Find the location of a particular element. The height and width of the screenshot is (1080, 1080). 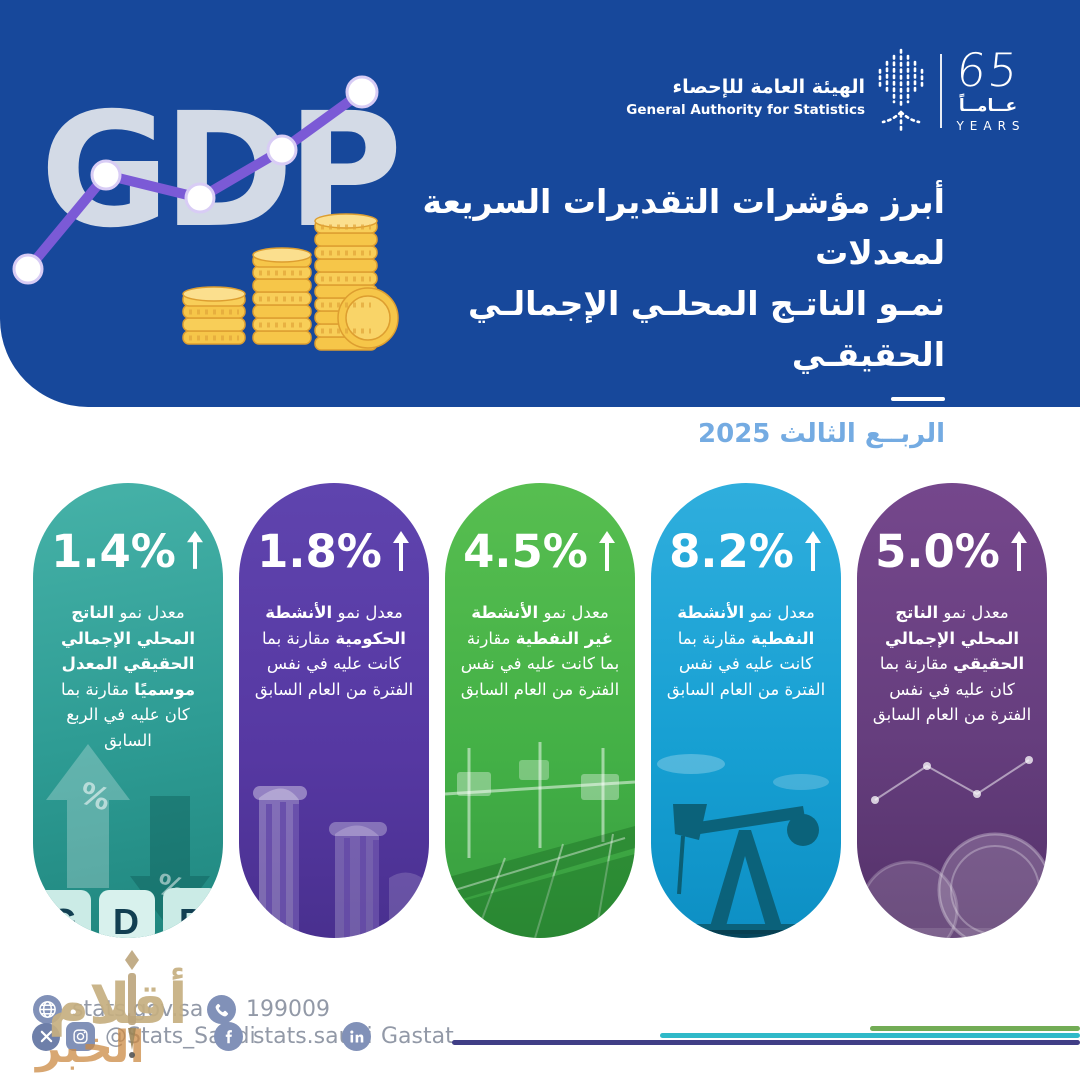

oil-pumpjack-illustration is located at coordinates (746, 846).